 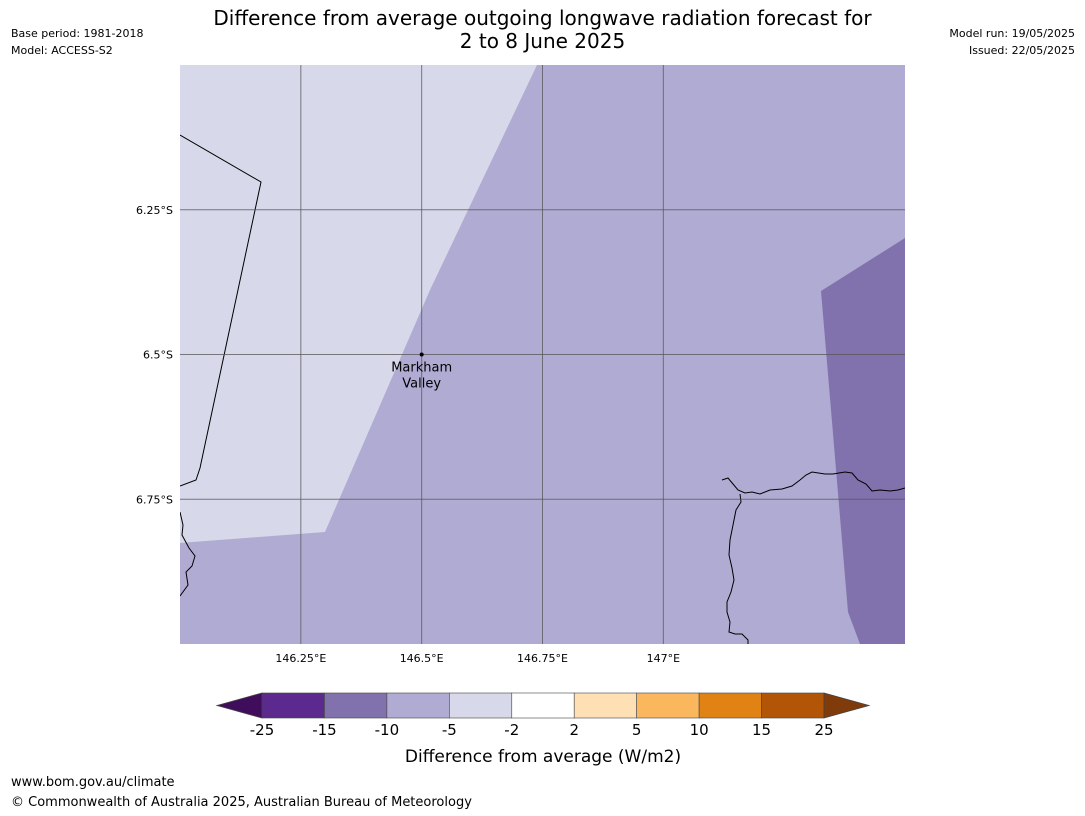 What do you see at coordinates (1012, 33) in the screenshot?
I see `model-run-text: Model run: 19/05/2025` at bounding box center [1012, 33].